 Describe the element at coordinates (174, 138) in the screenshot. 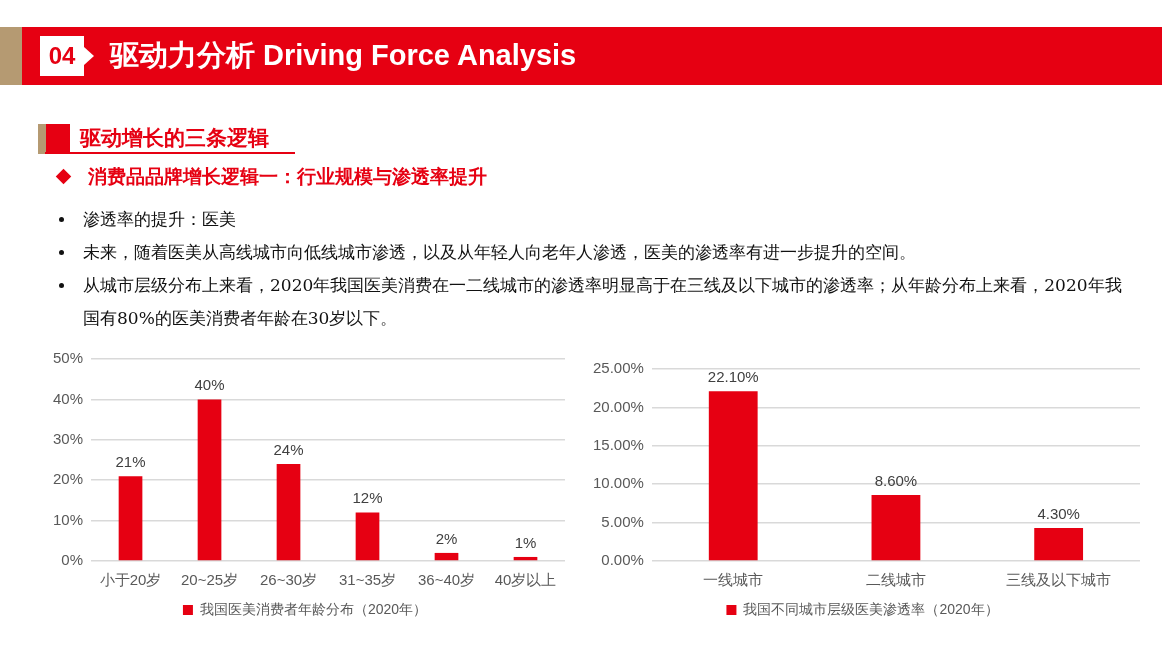

I see `text: 驱动增长的三条逻辑` at that location.